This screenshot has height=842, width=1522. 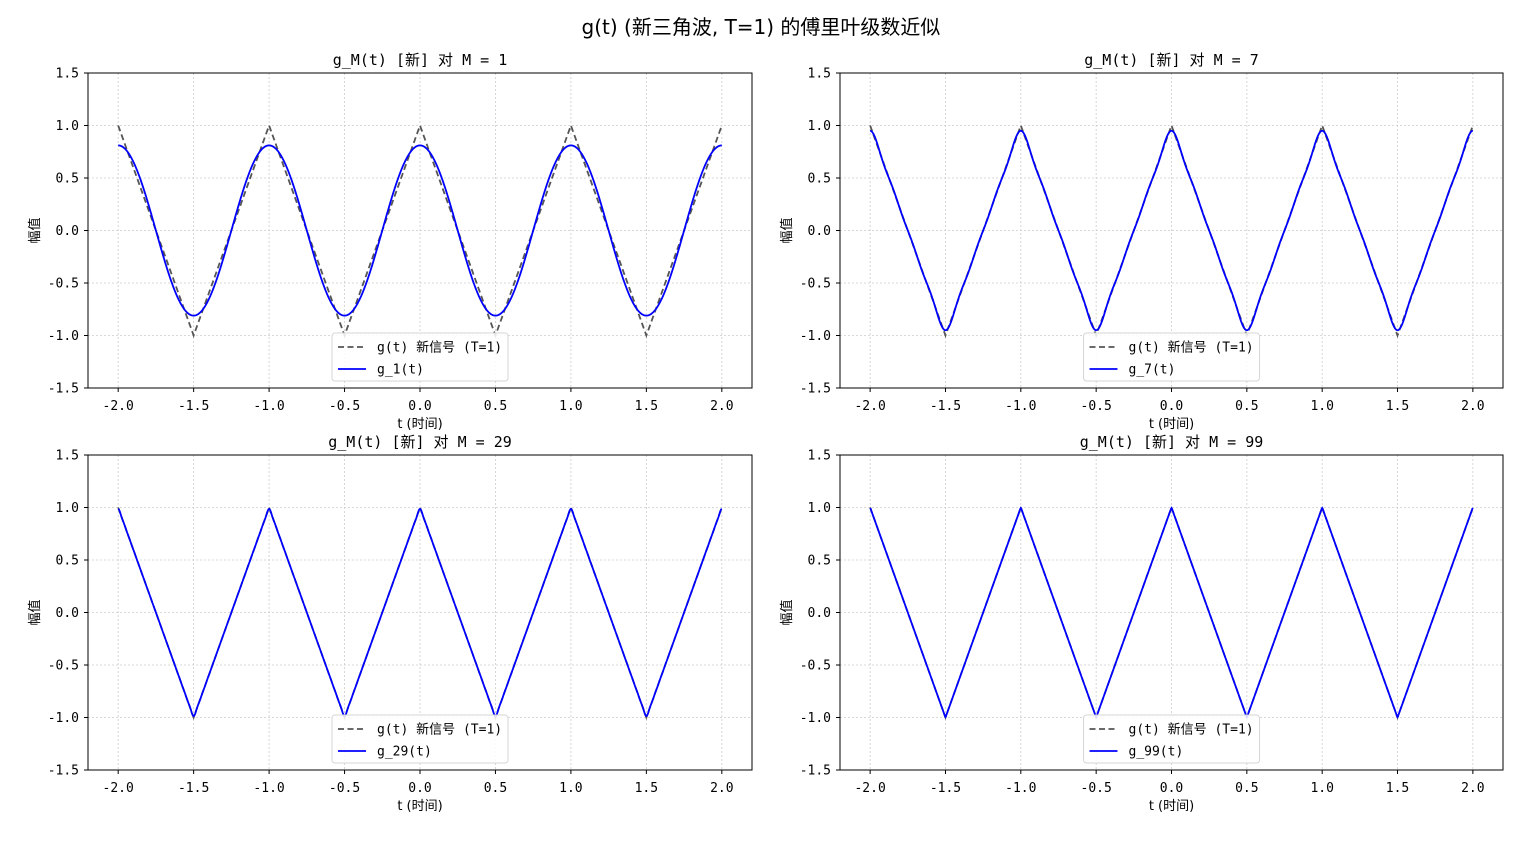 I want to click on legend-label-approx: g_7(t), so click(x=1152, y=370).